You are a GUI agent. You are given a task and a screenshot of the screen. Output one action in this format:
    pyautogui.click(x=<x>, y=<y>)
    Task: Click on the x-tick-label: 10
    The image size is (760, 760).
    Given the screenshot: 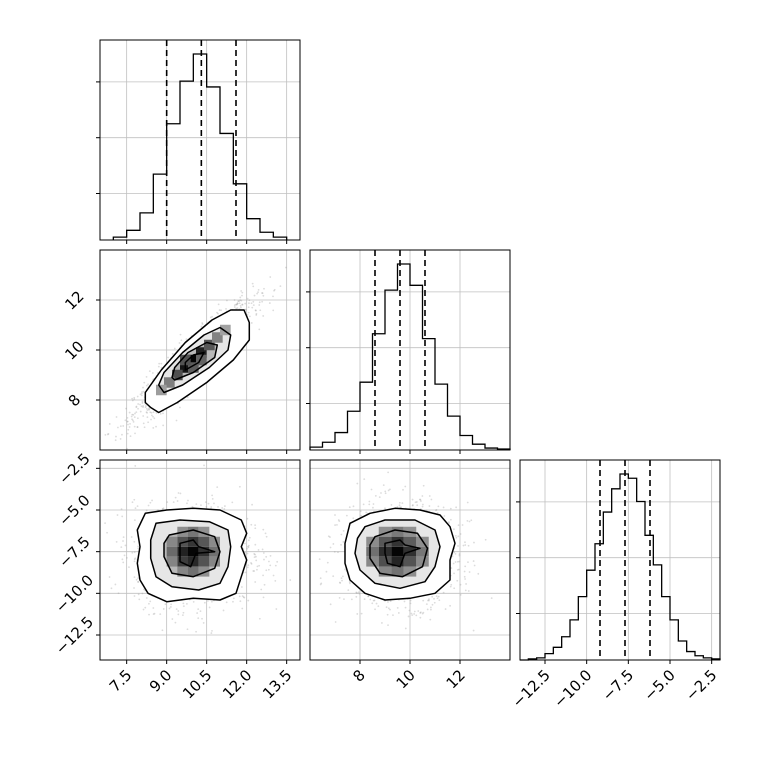 What is the action you would take?
    pyautogui.click(x=406, y=679)
    